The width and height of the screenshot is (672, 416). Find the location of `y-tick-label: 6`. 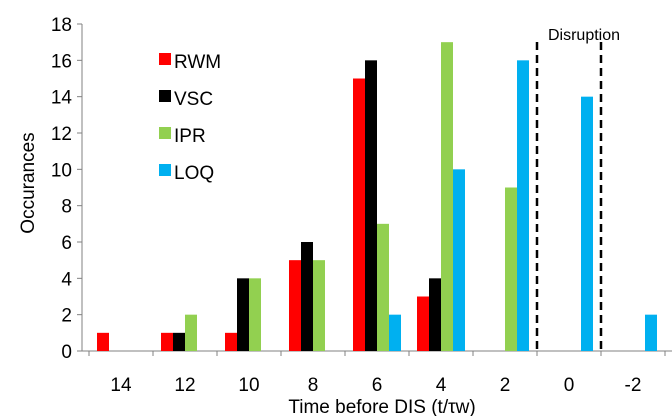

y-tick-label: 6 is located at coordinates (66, 243).